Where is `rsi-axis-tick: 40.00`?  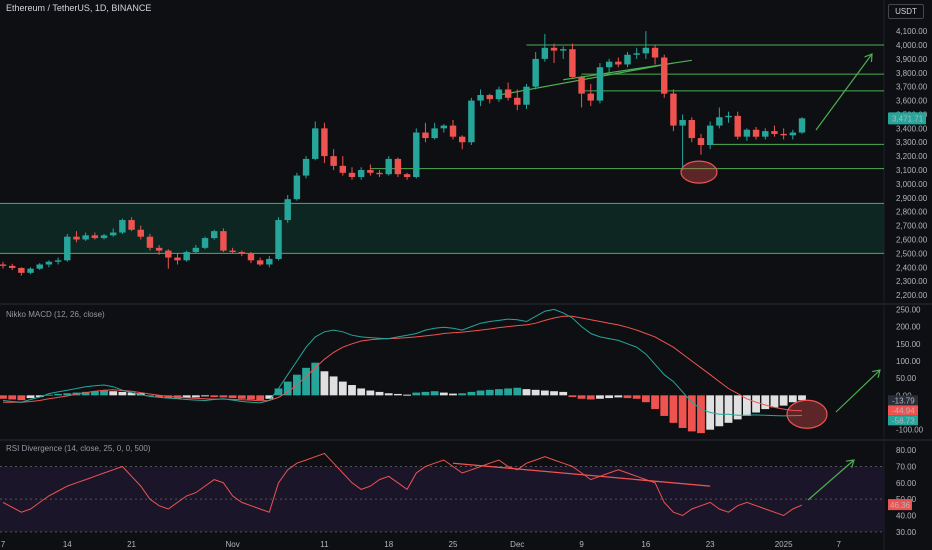 rsi-axis-tick: 40.00 is located at coordinates (906, 516).